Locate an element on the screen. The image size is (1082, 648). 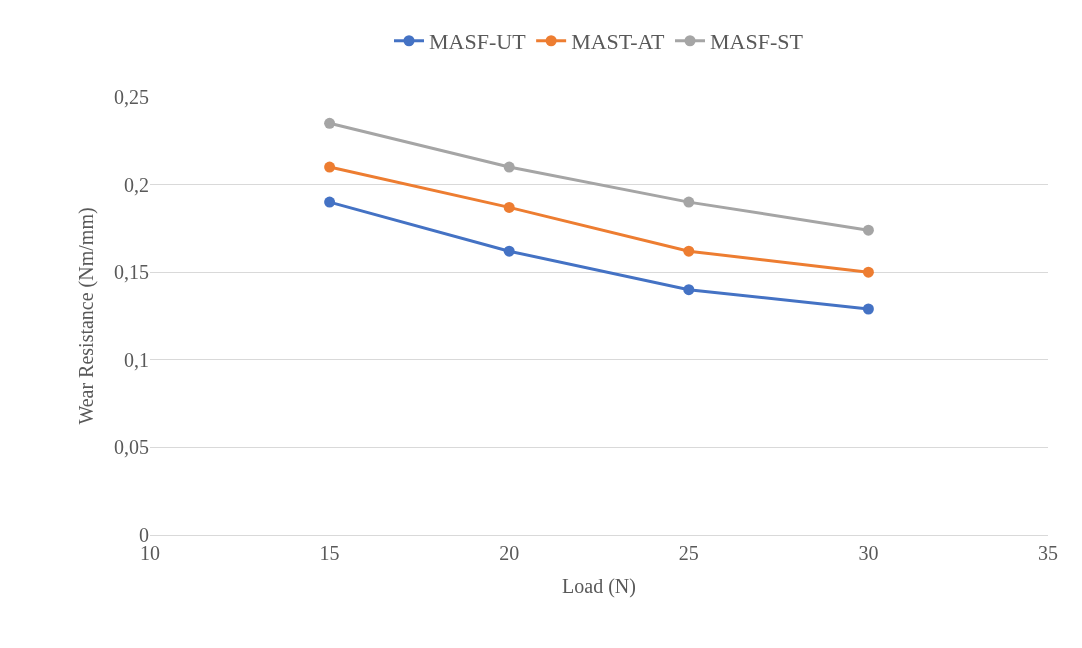
legend-label: MASF-ST is located at coordinates (757, 42).